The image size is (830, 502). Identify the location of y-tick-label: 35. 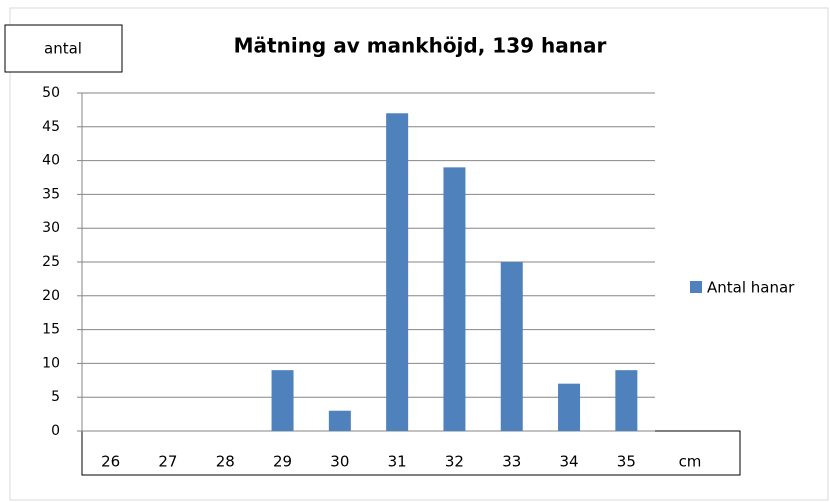
(51, 194).